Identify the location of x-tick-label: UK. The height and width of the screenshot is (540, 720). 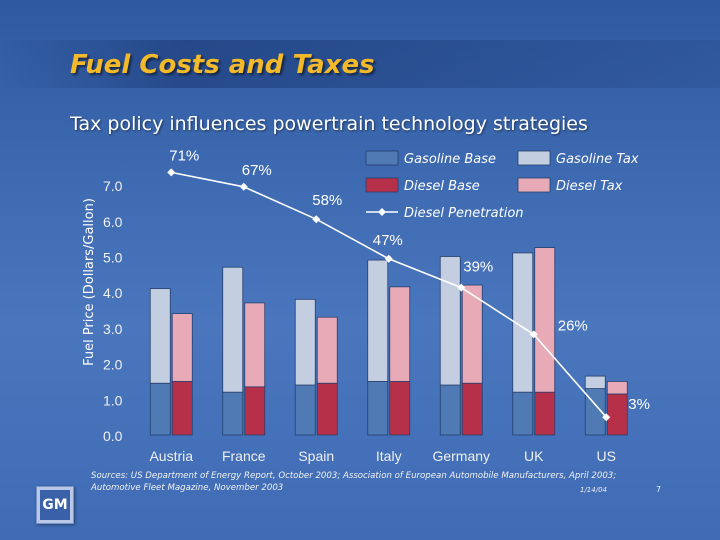
(534, 456).